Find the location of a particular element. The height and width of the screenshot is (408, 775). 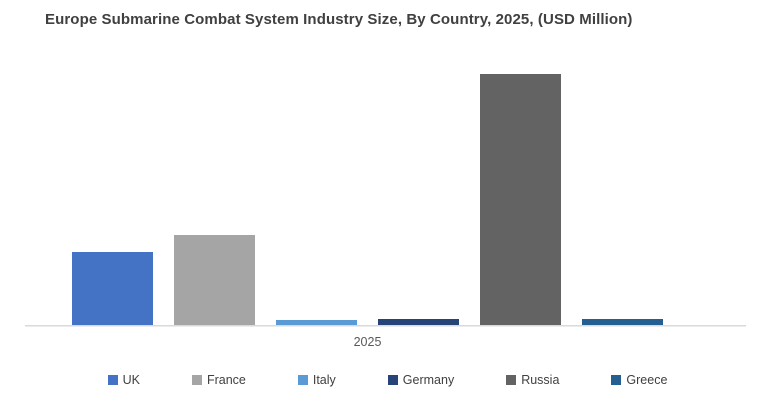

legend-swatch-greece-icon is located at coordinates (616, 380).